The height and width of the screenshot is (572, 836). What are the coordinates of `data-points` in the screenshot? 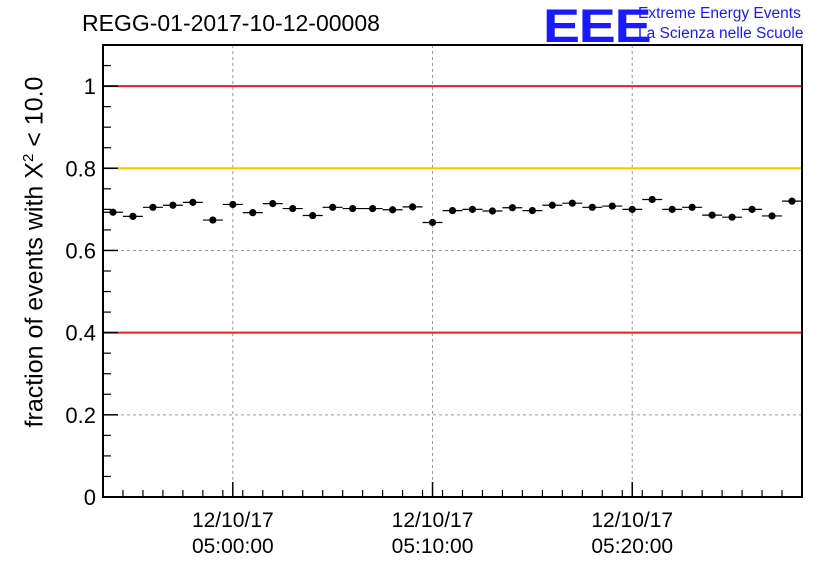 It's located at (452, 211).